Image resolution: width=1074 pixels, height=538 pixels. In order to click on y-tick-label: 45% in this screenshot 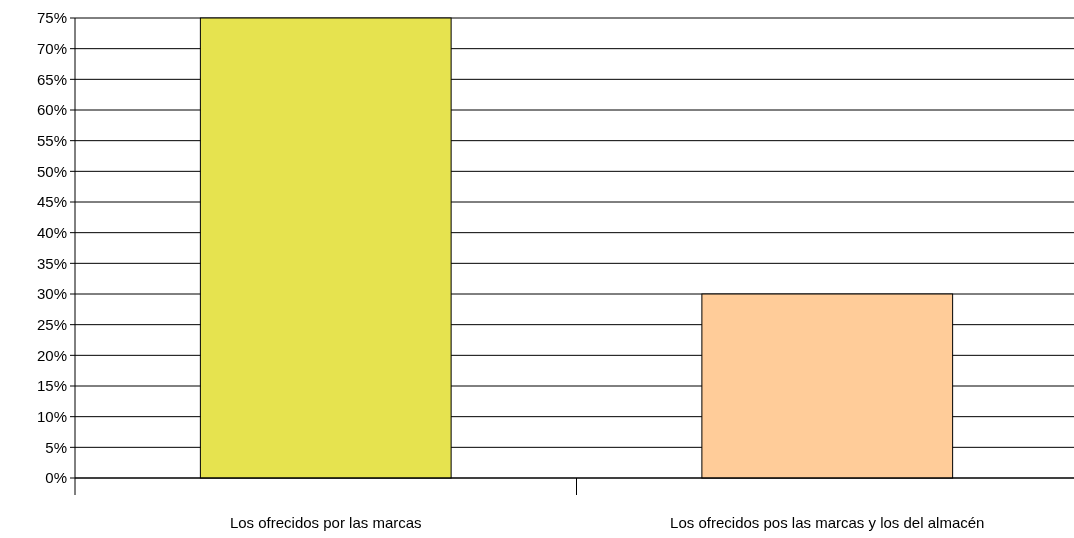, I will do `click(51, 202)`.